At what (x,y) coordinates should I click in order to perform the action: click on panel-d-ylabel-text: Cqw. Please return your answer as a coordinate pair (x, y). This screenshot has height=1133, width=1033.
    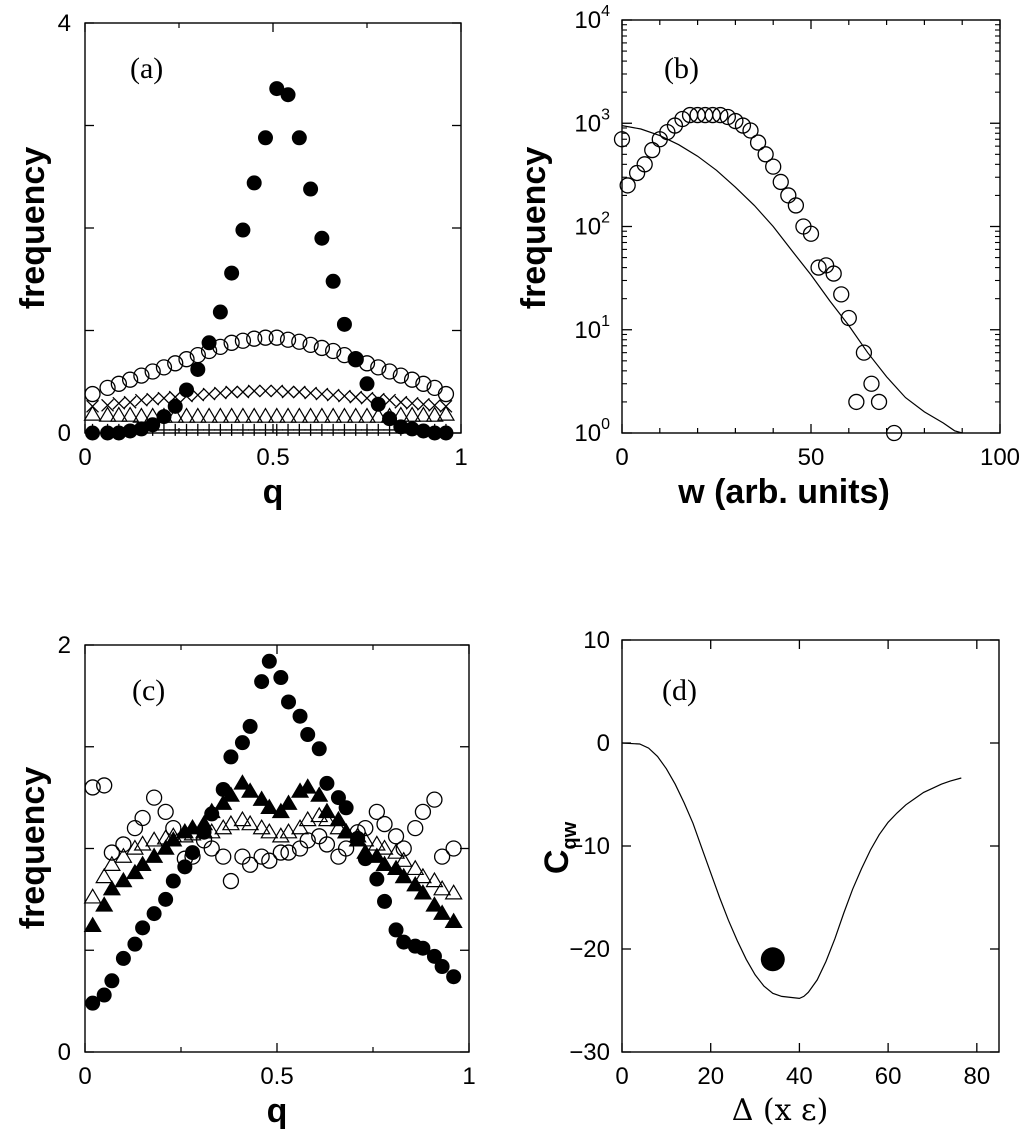
    Looking at the image, I should click on (559, 847).